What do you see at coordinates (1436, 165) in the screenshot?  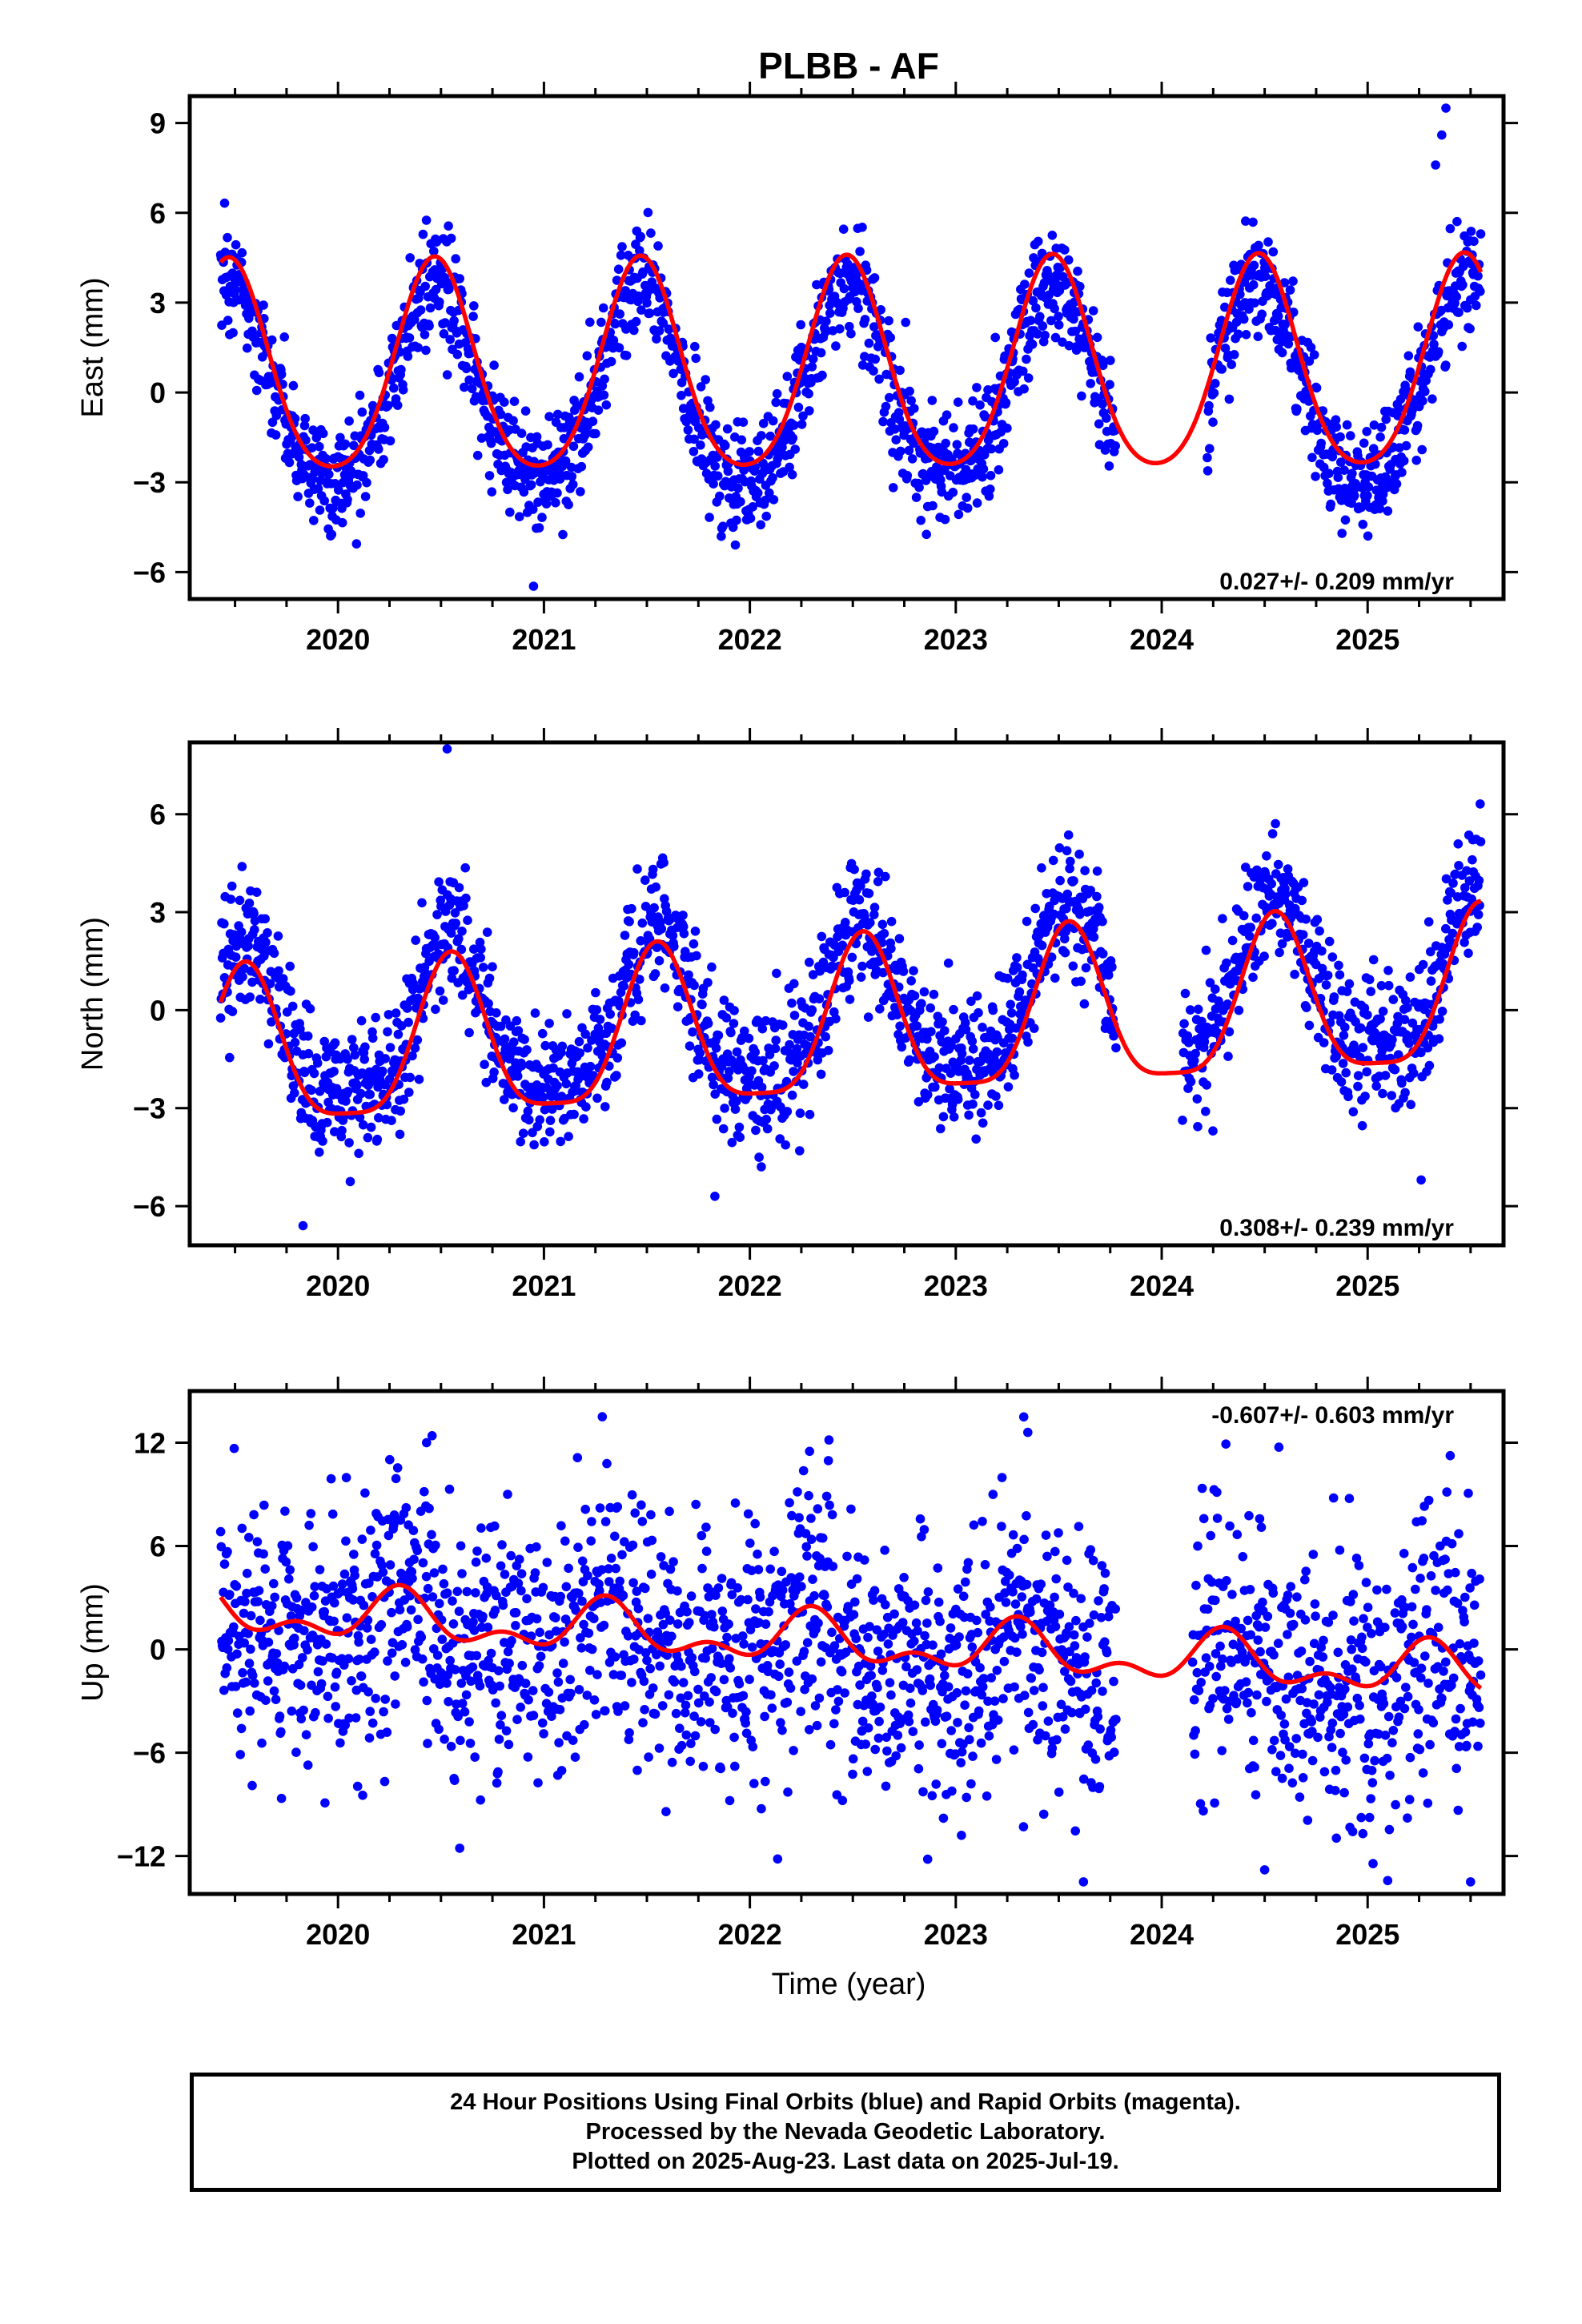 I see `east-outlier-point` at bounding box center [1436, 165].